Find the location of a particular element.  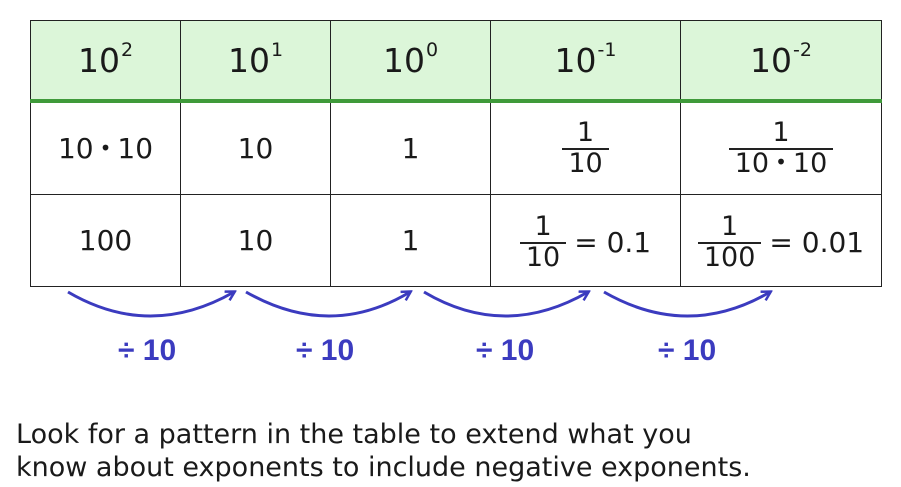

header-cell: 102 is located at coordinates (105, 61).